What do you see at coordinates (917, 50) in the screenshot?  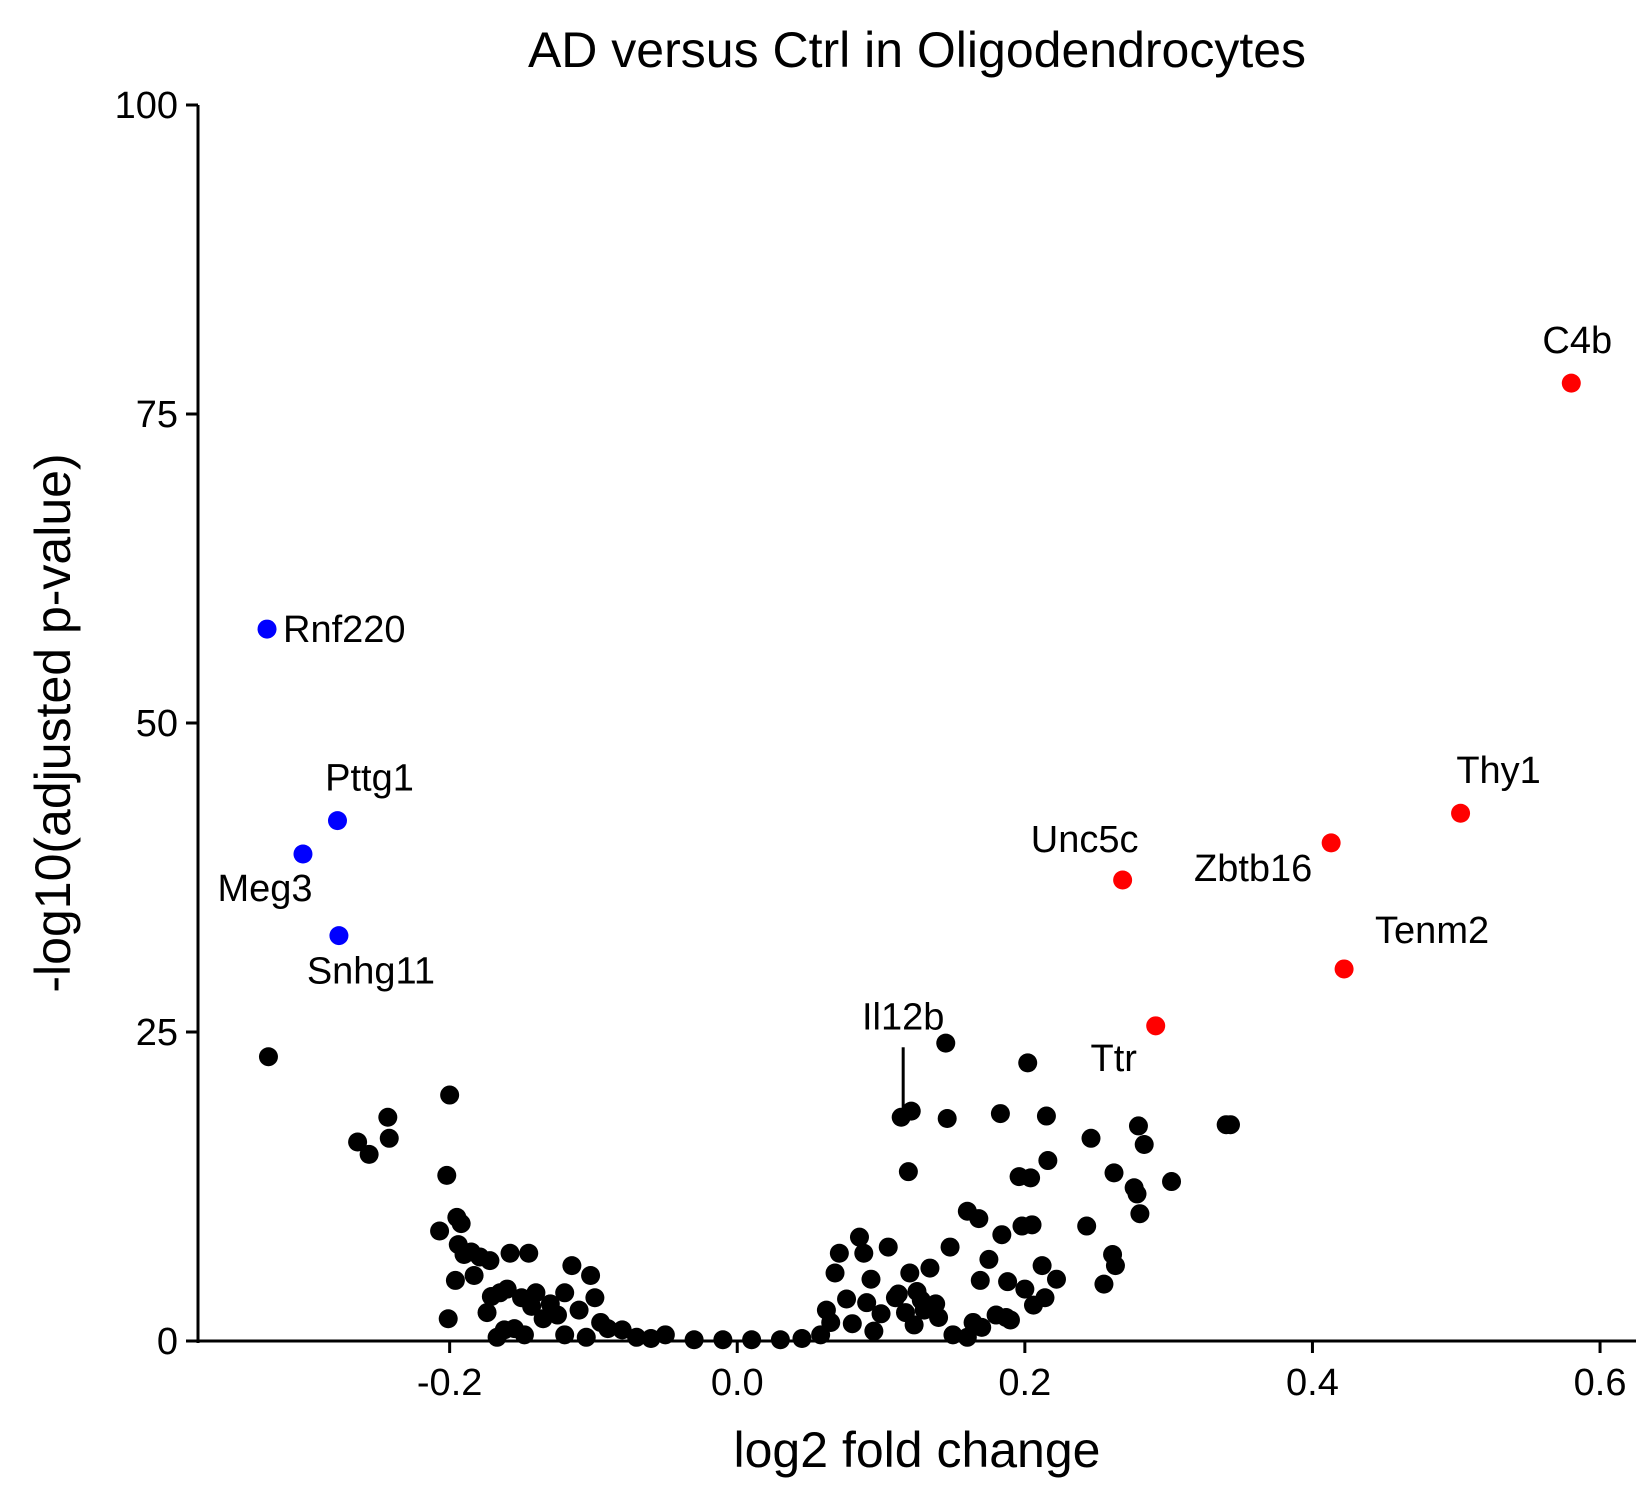 I see `chart-title: AD versus Ctrl in Oligodendrocytes` at bounding box center [917, 50].